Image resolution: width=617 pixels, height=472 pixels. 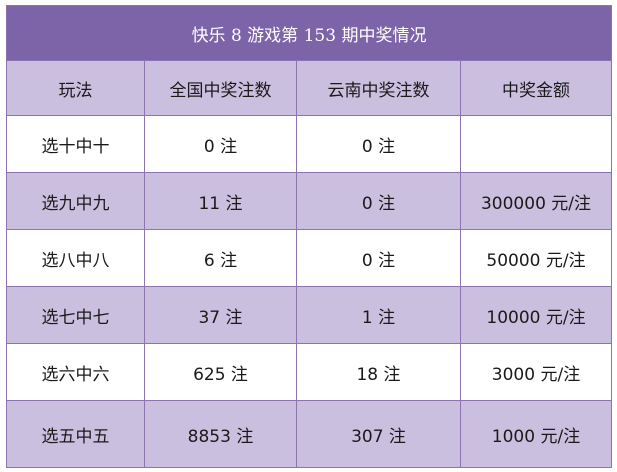 I want to click on cell-national-winners: 11 注, so click(x=220, y=201).